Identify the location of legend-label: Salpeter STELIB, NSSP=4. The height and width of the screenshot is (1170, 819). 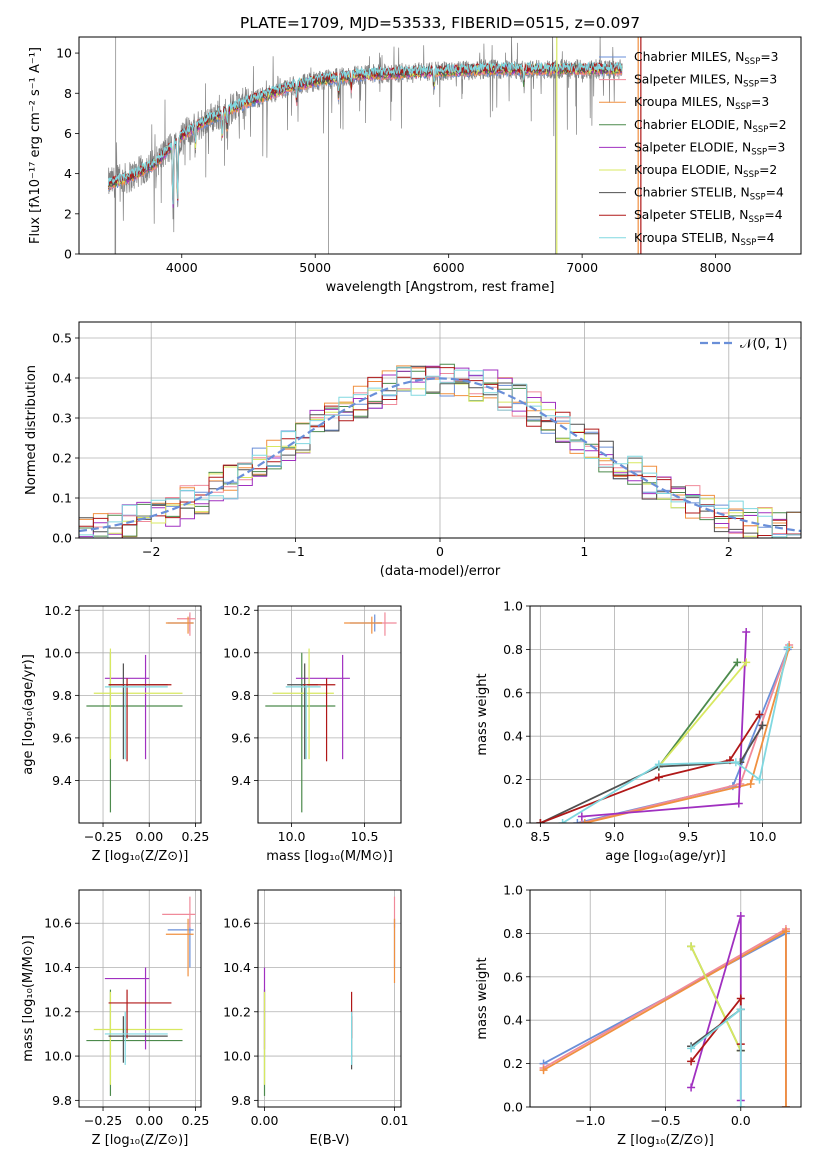
(708, 216).